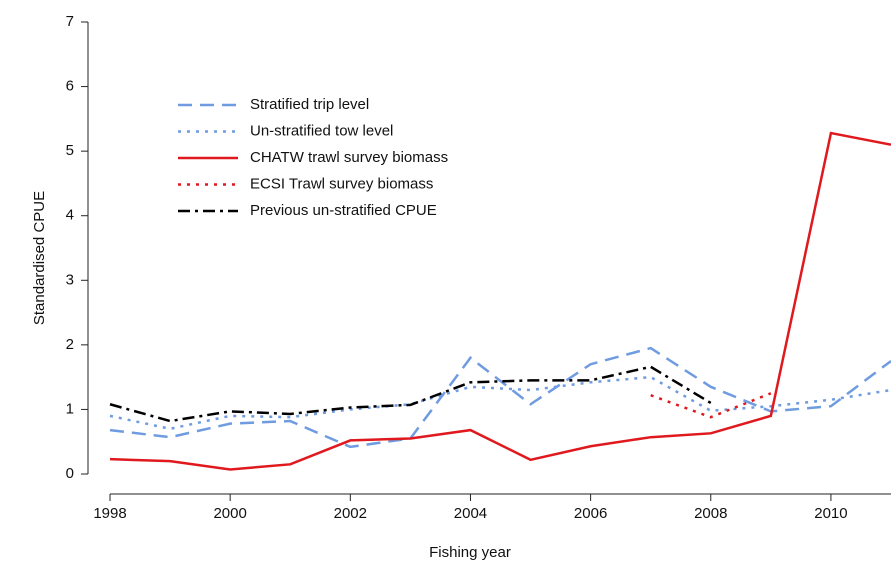  Describe the element at coordinates (830, 513) in the screenshot. I see `x-tick-label: 2010` at that location.